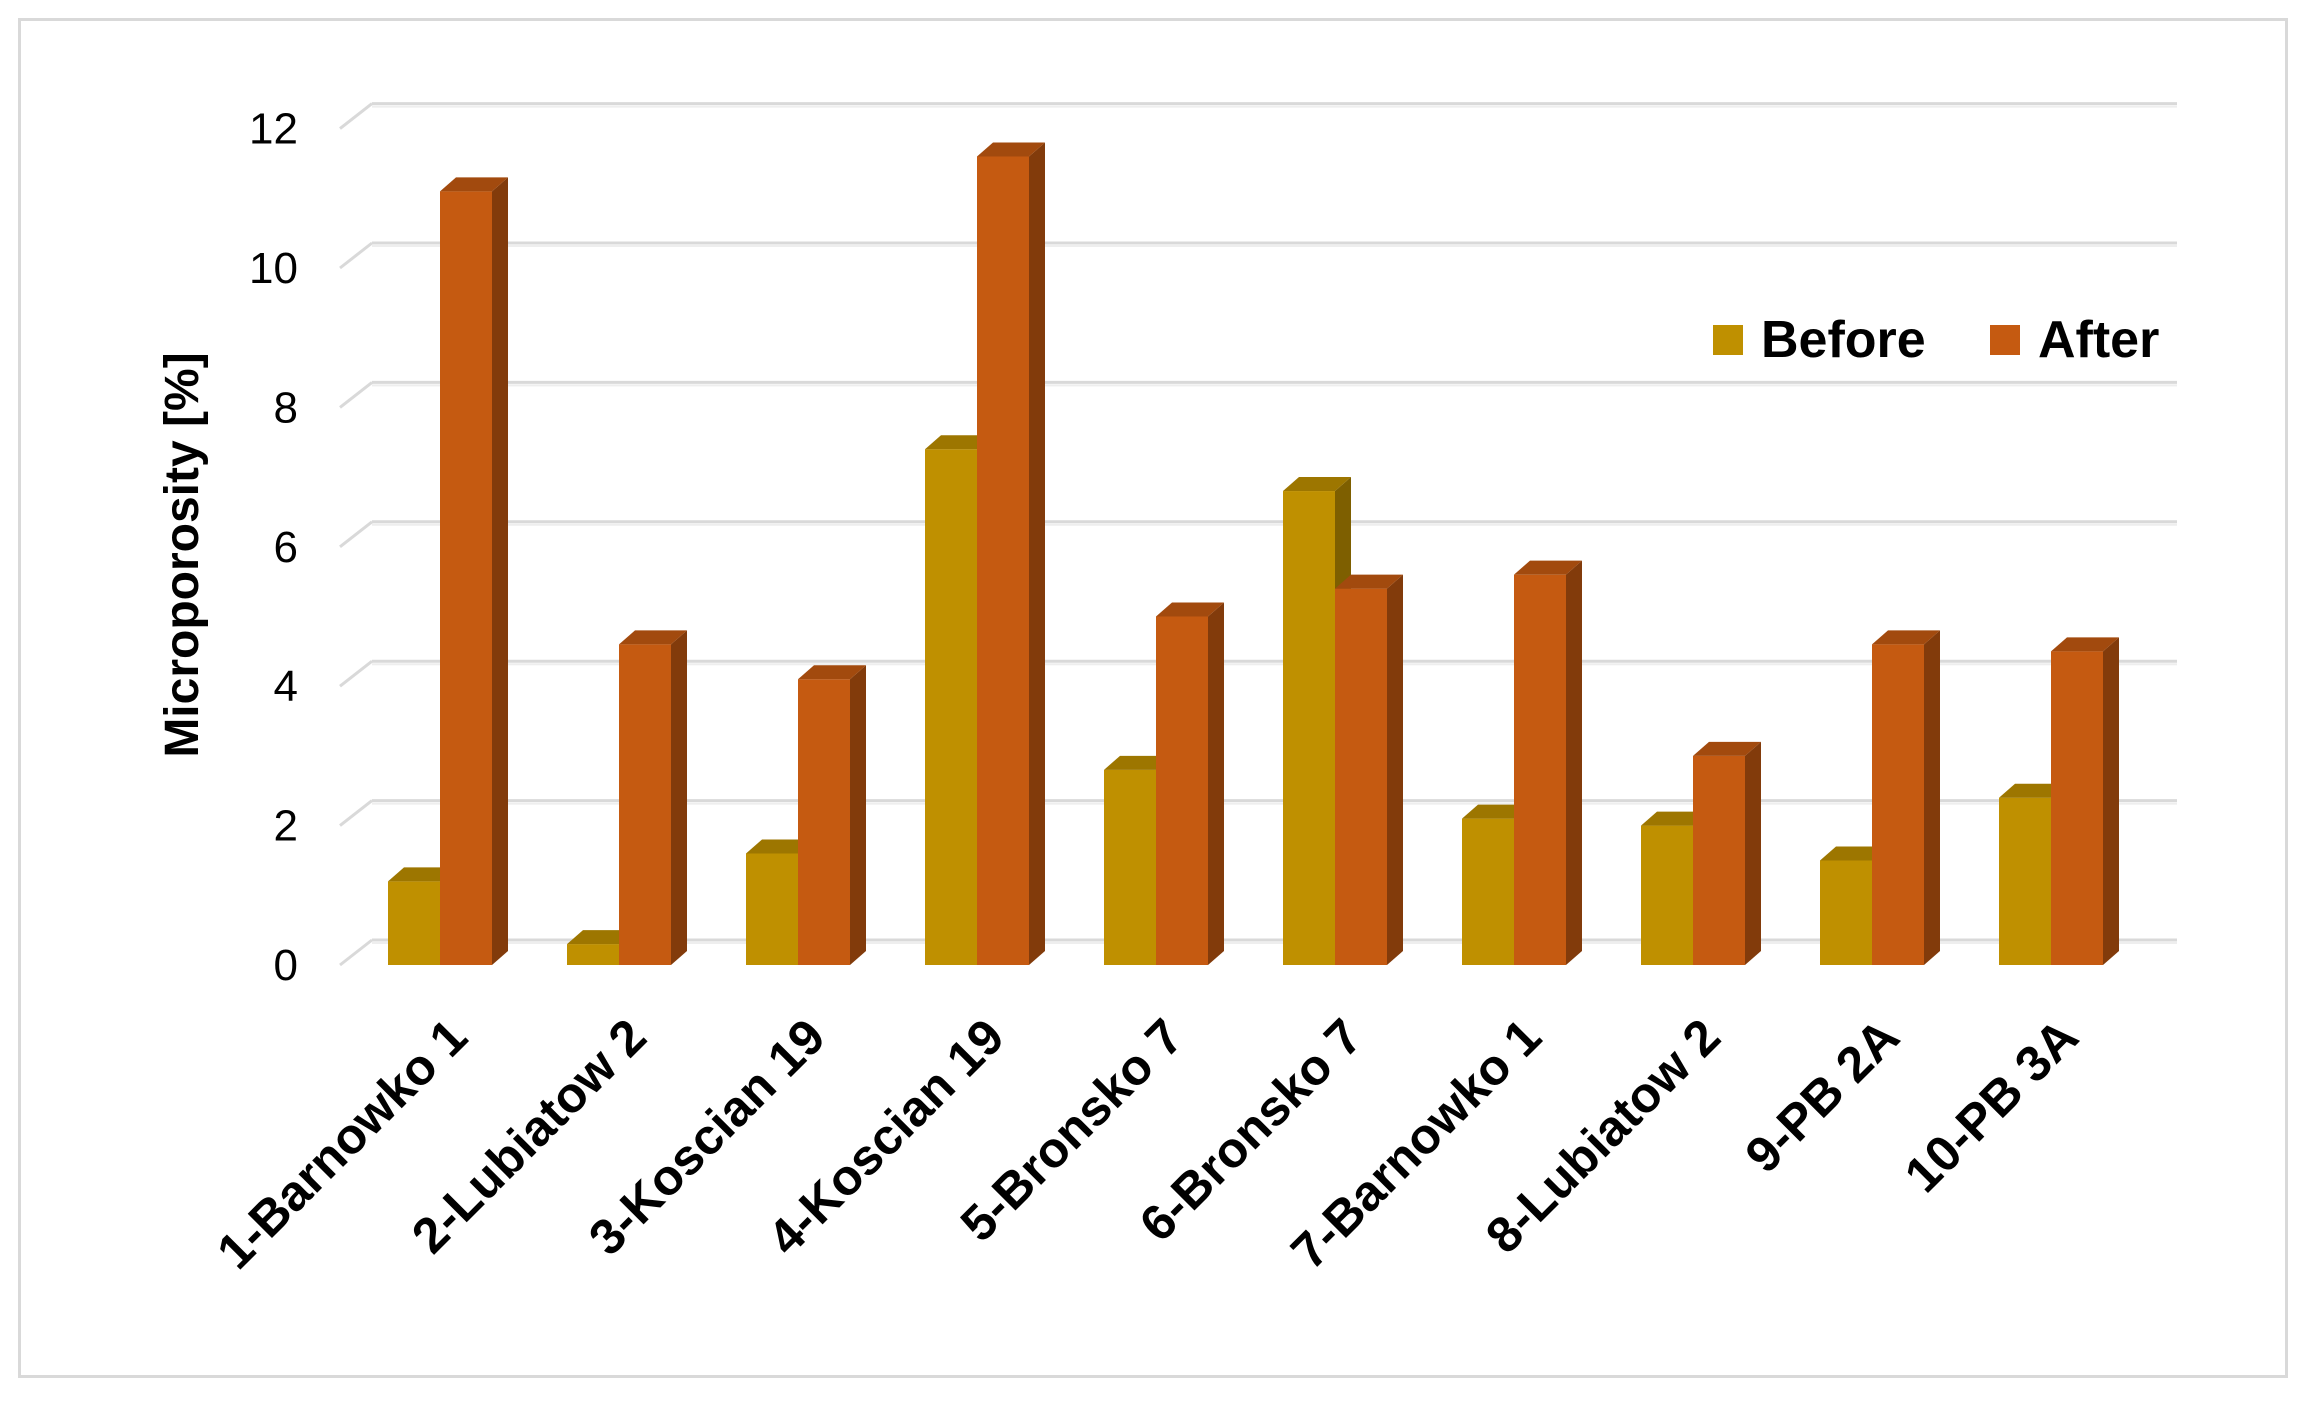 This screenshot has height=1404, width=2310. I want to click on y-tick-label: 10, so click(273, 268).